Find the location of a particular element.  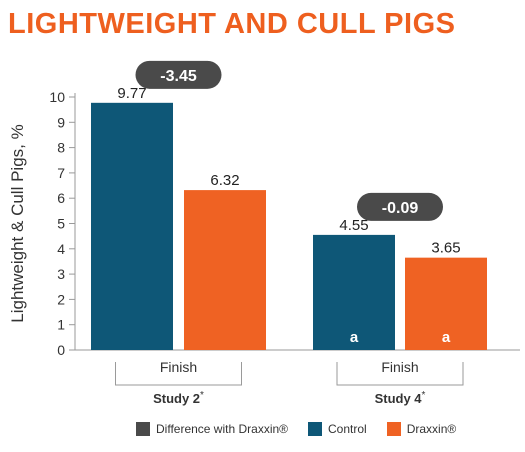

legend-swatch-difference is located at coordinates (143, 429).